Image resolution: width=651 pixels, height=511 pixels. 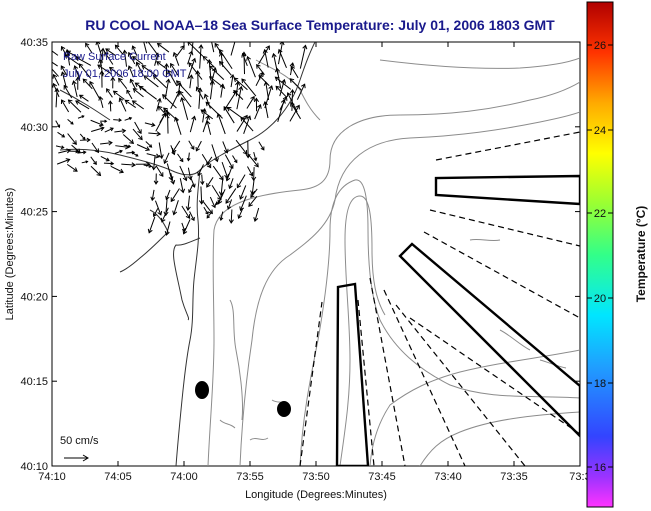 What do you see at coordinates (514, 477) in the screenshot?
I see `x-tick-label: 73:35` at bounding box center [514, 477].